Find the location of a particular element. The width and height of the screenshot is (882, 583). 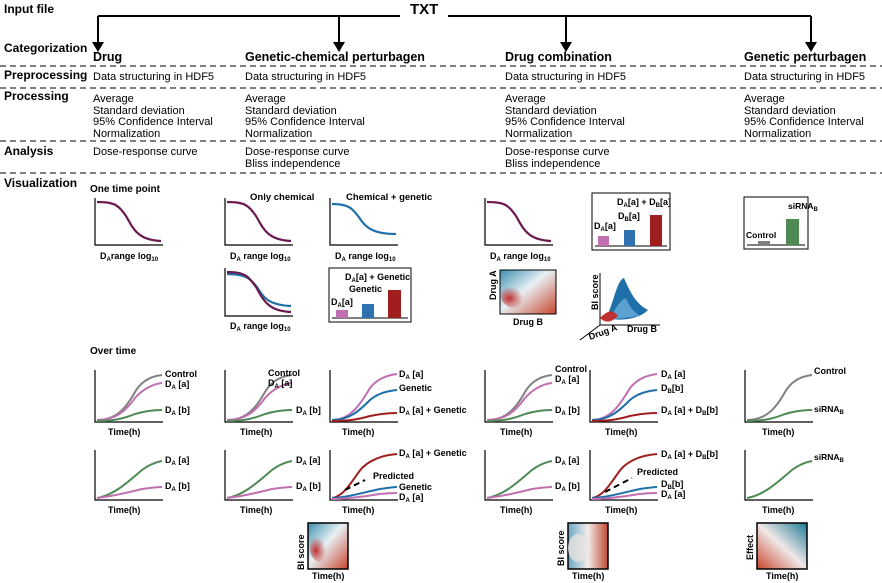

svg-text: Drug A is located at coordinates (493, 285).